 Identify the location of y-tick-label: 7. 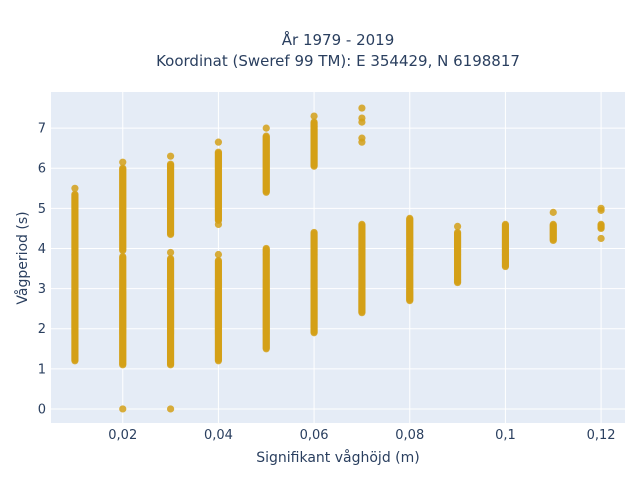
(42, 129).